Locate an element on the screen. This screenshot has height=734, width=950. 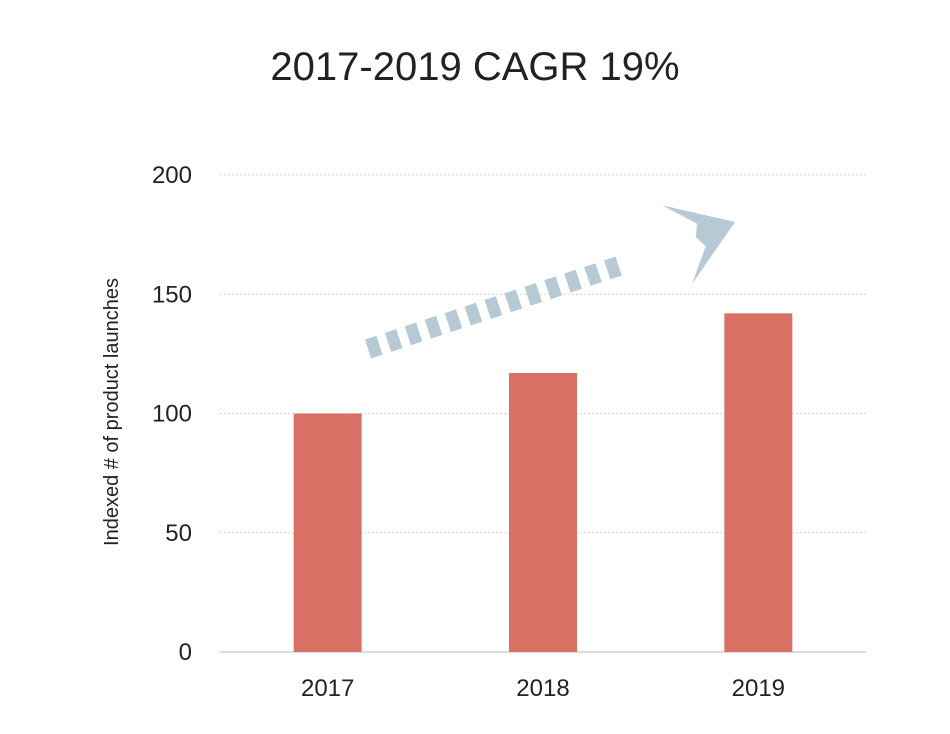
trend-arrow-icon is located at coordinates (549, 282).